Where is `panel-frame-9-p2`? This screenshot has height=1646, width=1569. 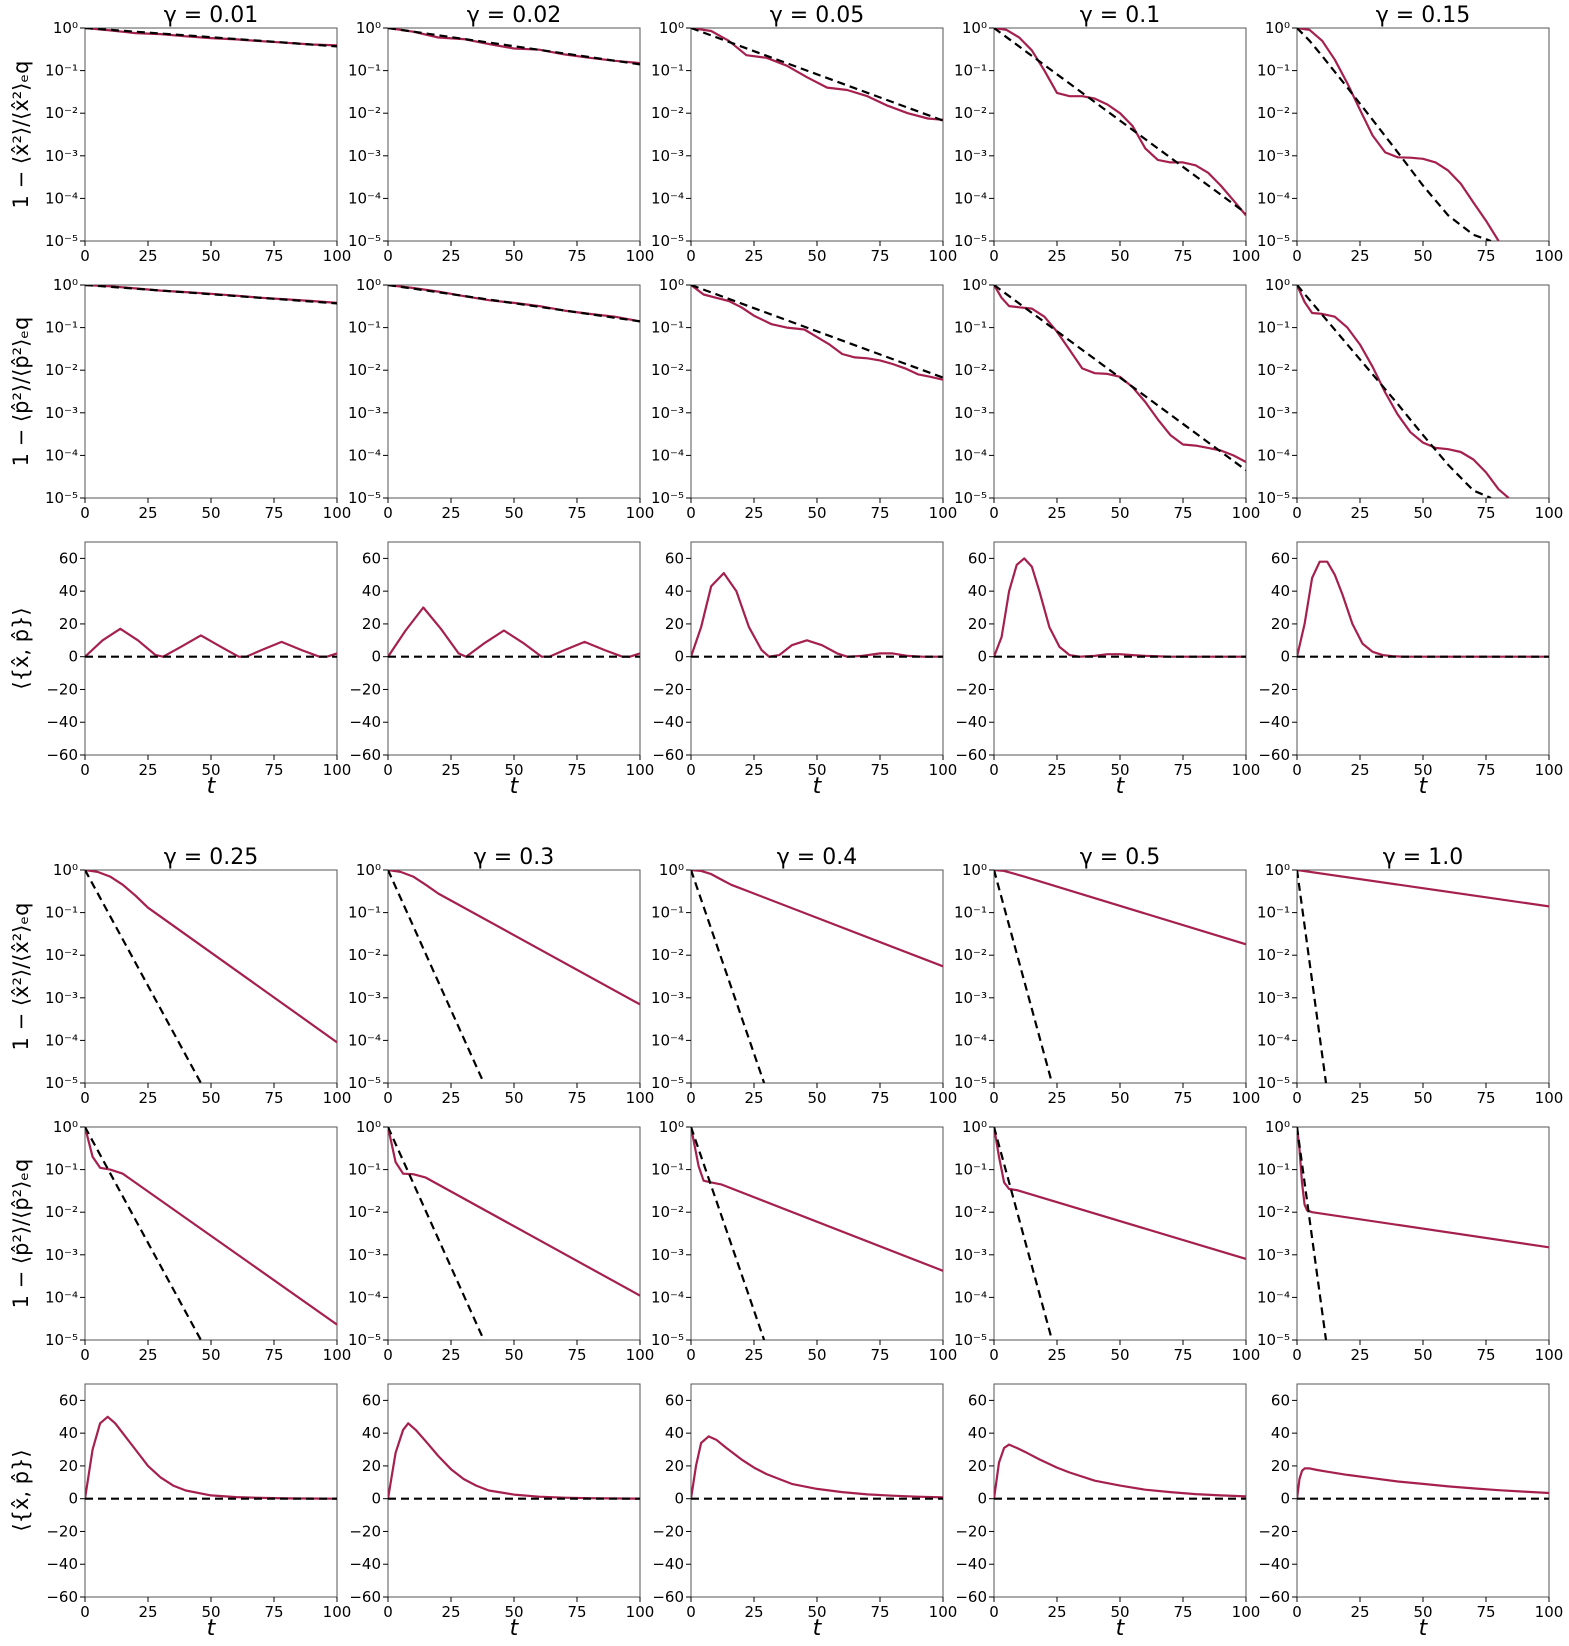
panel-frame-9-p2 is located at coordinates (1423, 1233).